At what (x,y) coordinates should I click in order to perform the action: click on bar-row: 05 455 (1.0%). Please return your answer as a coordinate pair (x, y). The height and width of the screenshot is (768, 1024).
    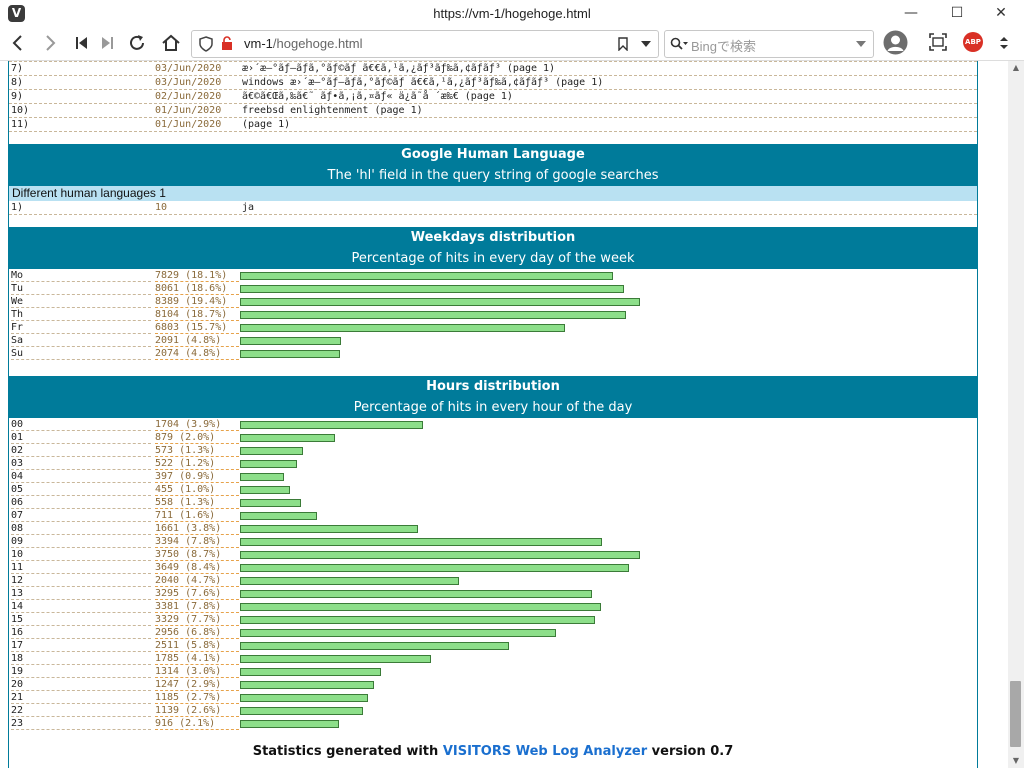
    Looking at the image, I should click on (493, 489).